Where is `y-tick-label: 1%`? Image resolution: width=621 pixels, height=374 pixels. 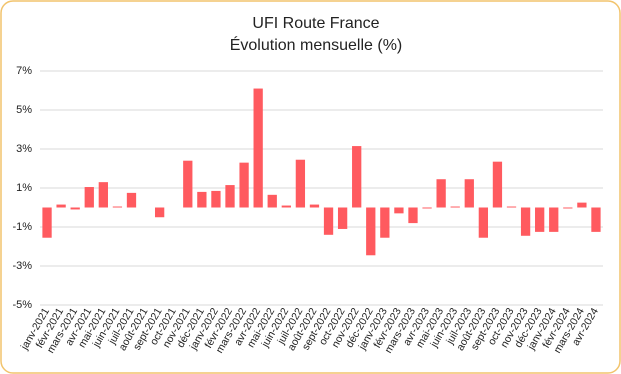
y-tick-label: 1% is located at coordinates (24, 188).